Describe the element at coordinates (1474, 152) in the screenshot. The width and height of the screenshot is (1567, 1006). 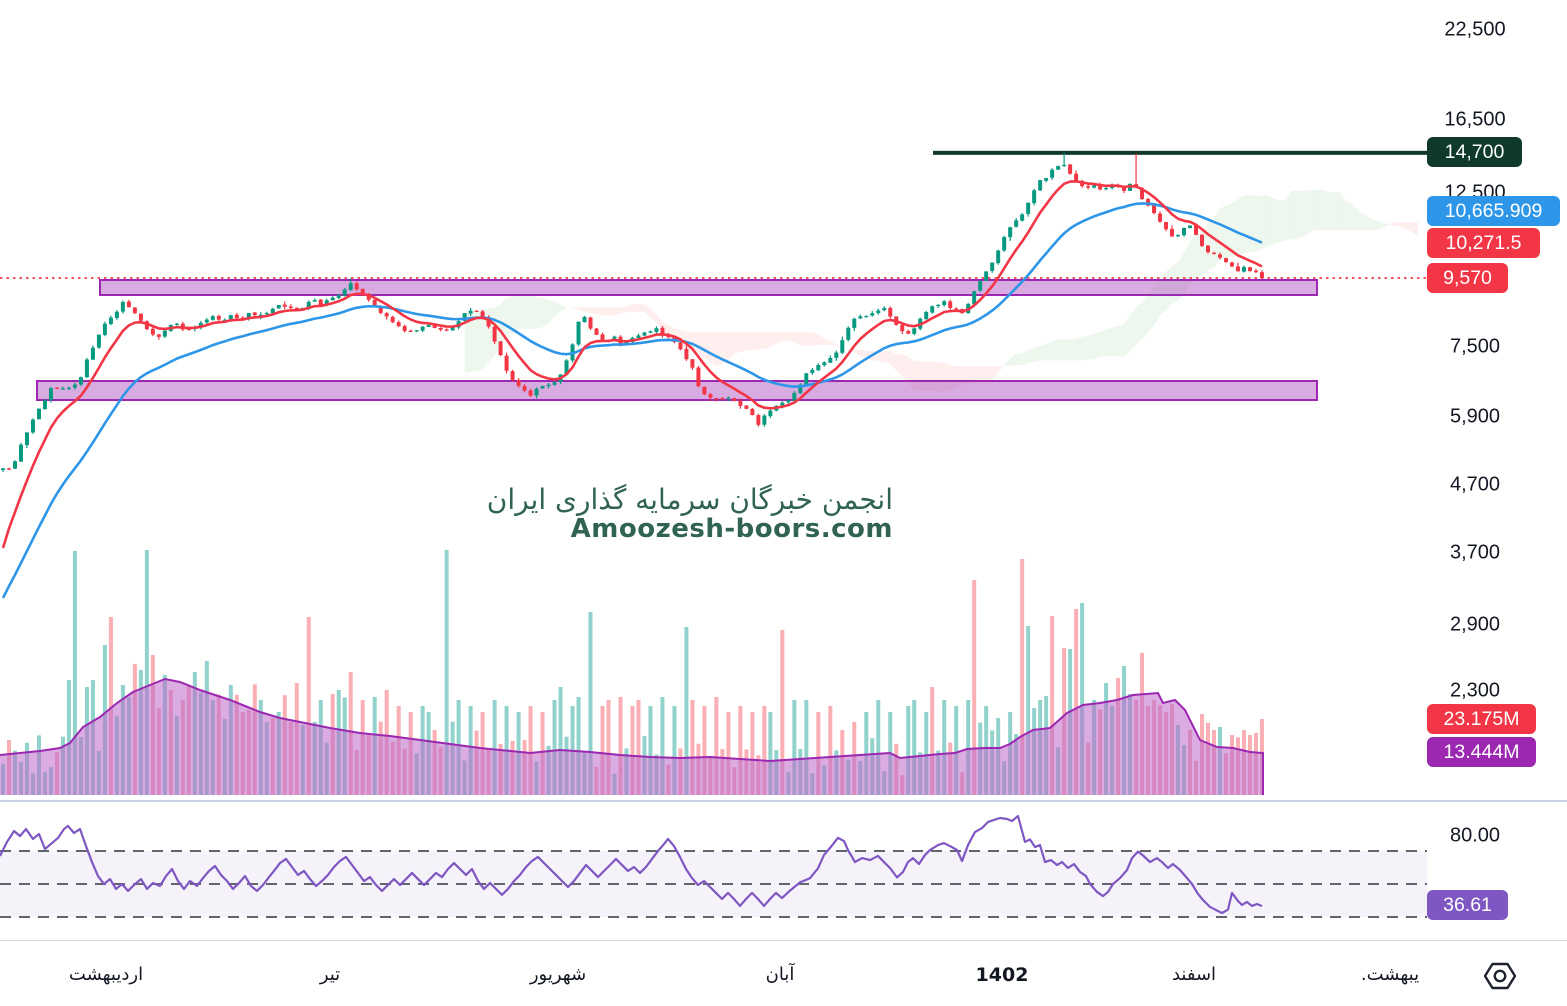
I see `hline-price-badge: 14,700` at that location.